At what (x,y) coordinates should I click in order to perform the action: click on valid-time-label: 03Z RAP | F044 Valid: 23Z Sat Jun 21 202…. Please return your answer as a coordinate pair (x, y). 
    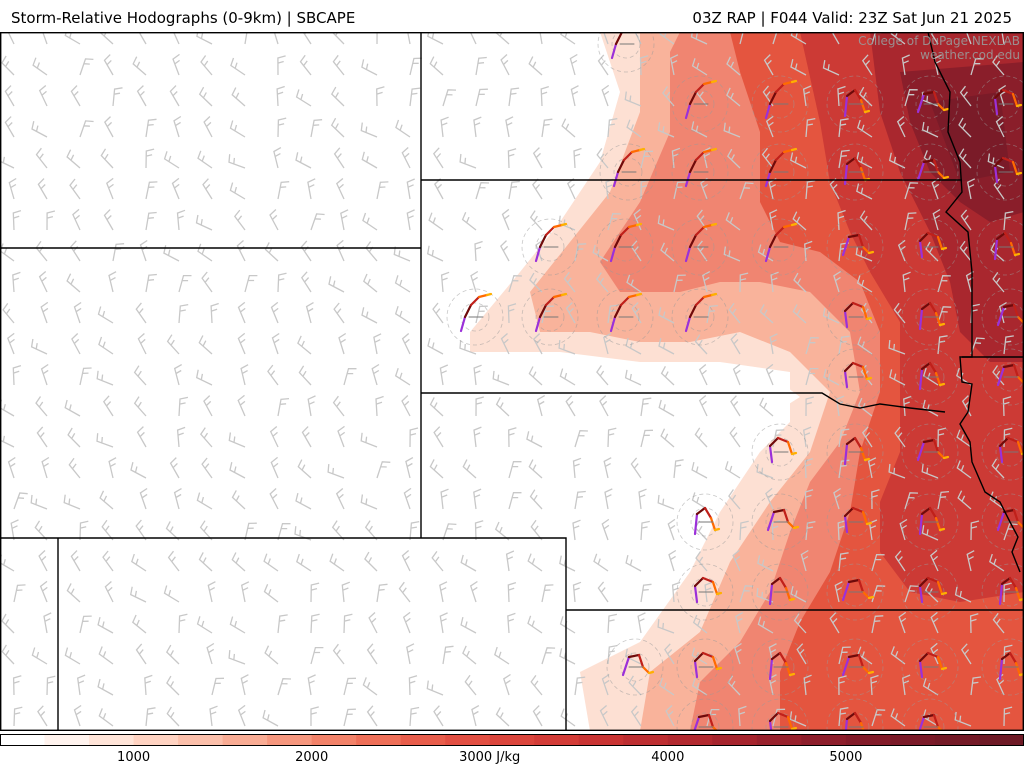
    Looking at the image, I should click on (852, 18).